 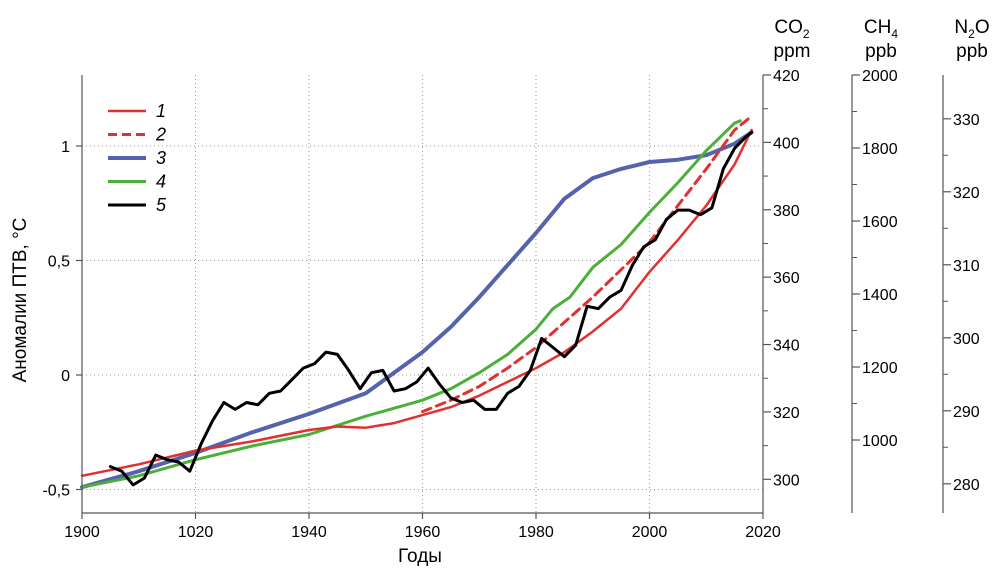 What do you see at coordinates (880, 222) in the screenshot?
I see `right-tick-label: 1600` at bounding box center [880, 222].